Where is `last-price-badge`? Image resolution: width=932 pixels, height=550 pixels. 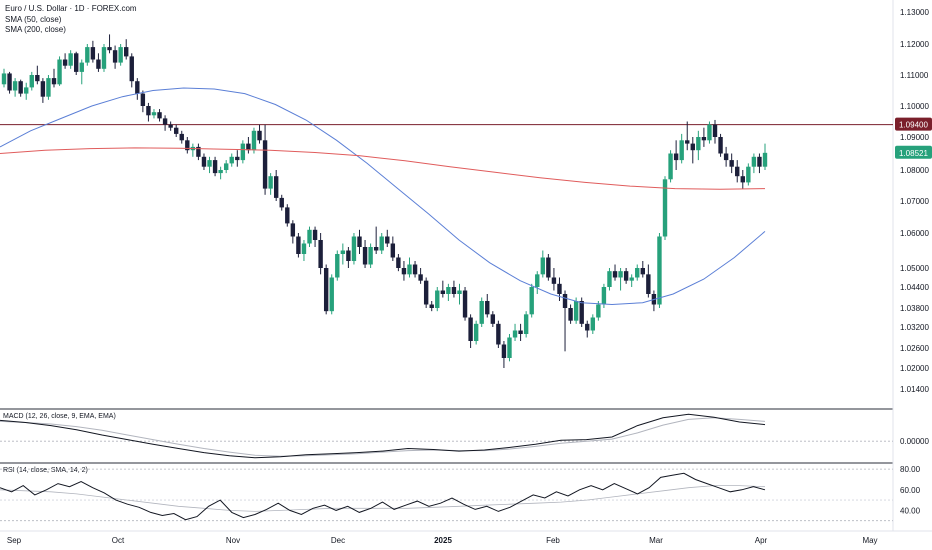
last-price-badge is located at coordinates (913, 152).